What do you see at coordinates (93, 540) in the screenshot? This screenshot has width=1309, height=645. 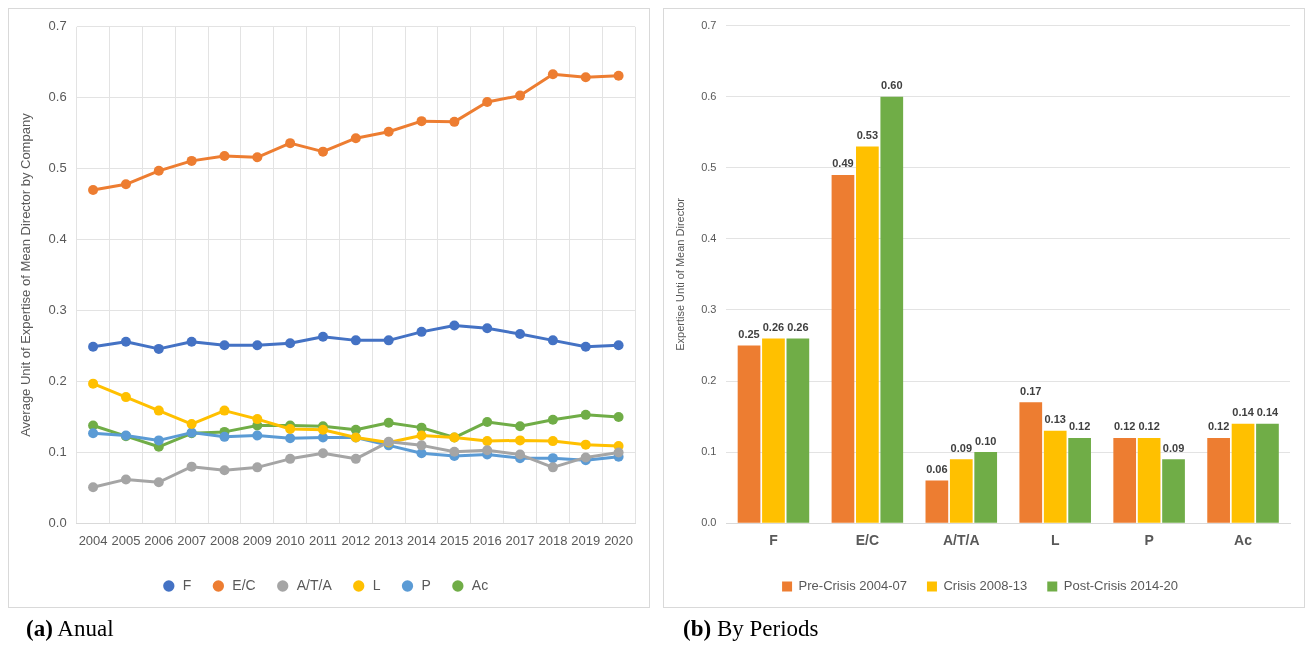 I see `x-tick-label: 2004` at bounding box center [93, 540].